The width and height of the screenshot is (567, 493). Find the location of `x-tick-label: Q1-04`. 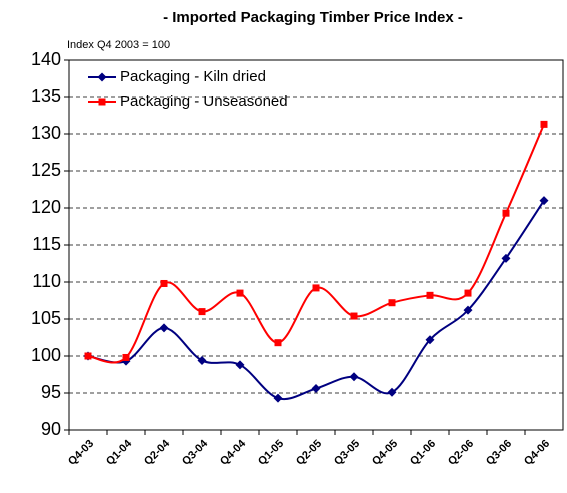

x-tick-label: Q1-04 is located at coordinates (119, 452).